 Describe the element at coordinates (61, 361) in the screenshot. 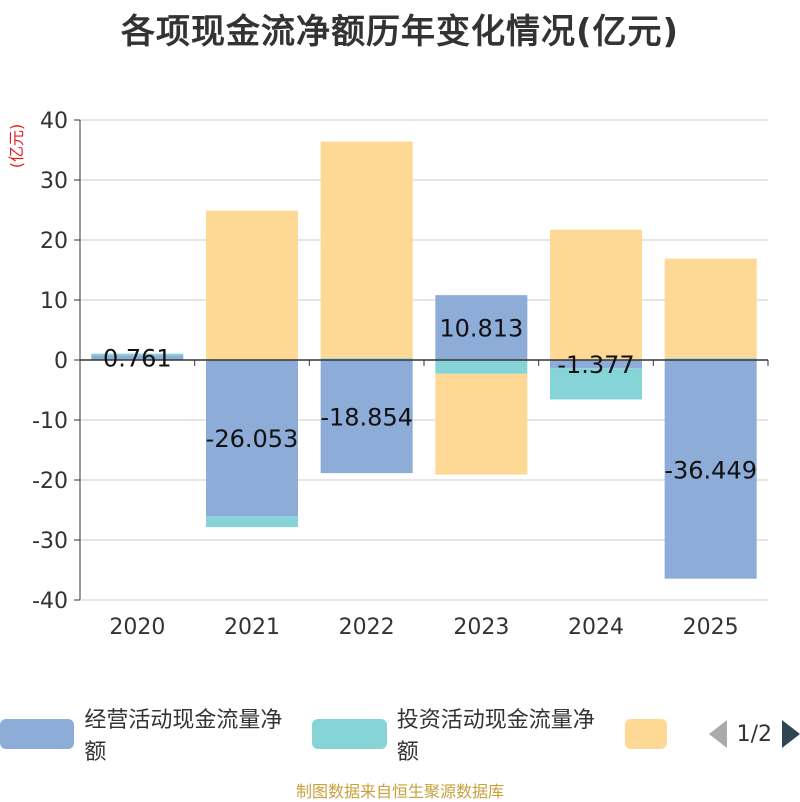

I see `y-tick-label: 0` at that location.